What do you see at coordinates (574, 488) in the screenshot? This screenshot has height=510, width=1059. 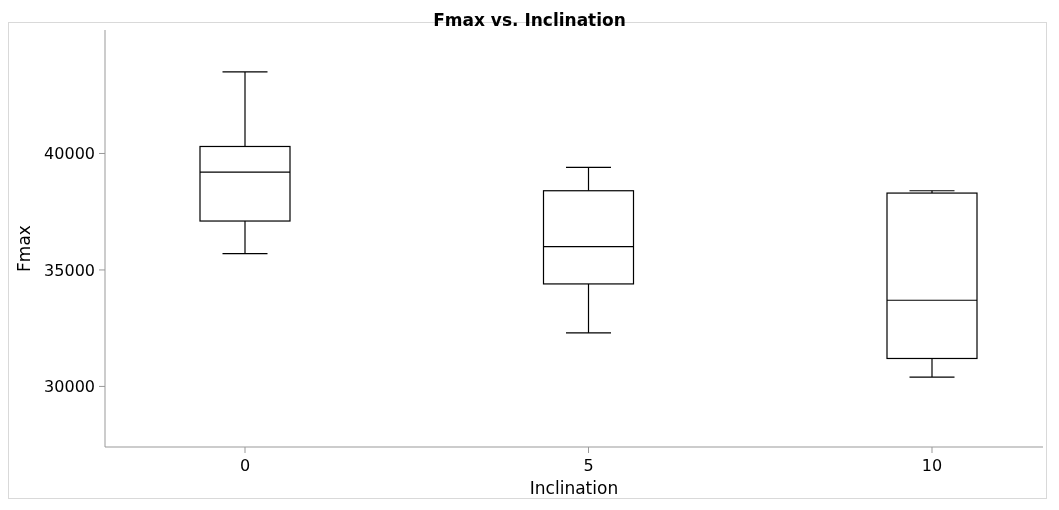 I see `x-axis-title: Inclination` at bounding box center [574, 488].